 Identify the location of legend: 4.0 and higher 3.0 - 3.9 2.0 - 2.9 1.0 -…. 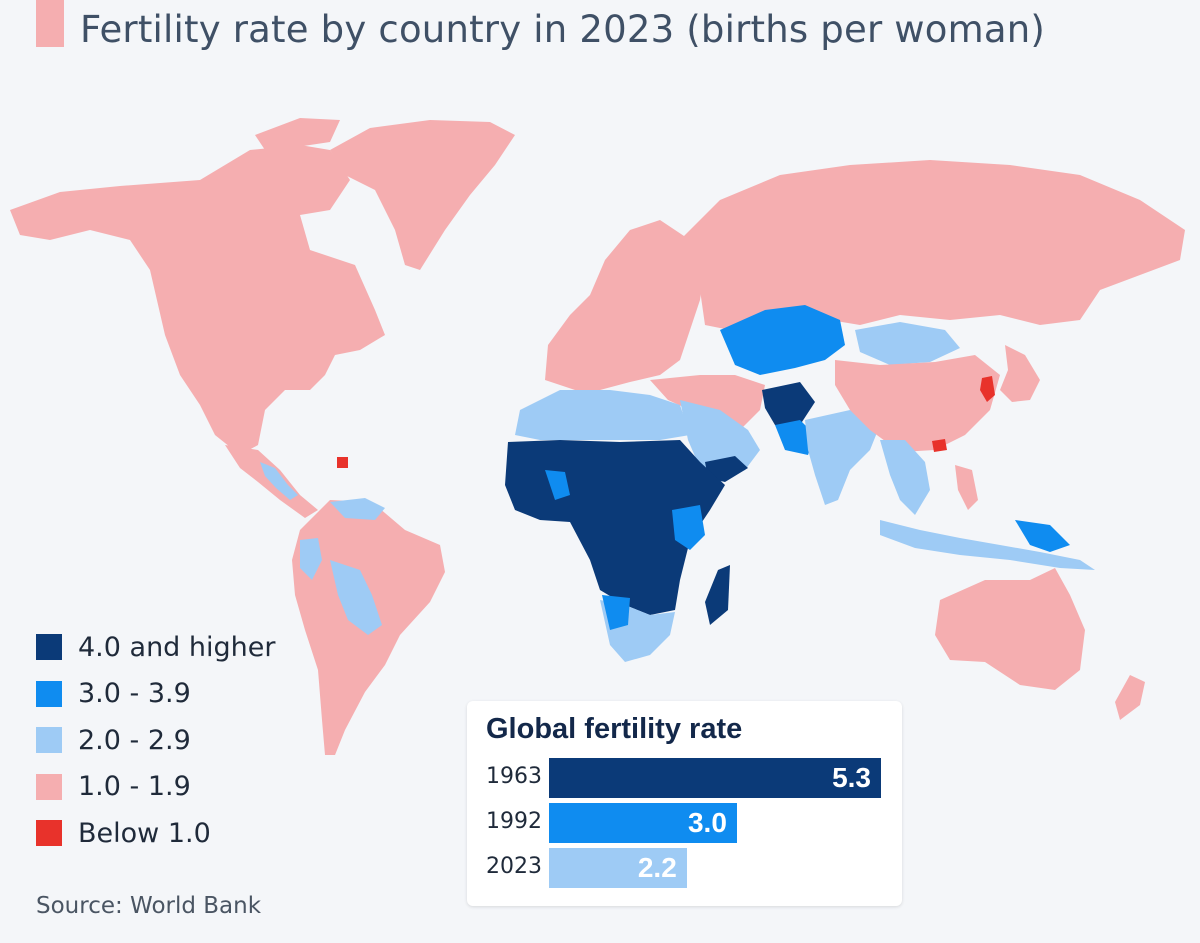
(155, 740).